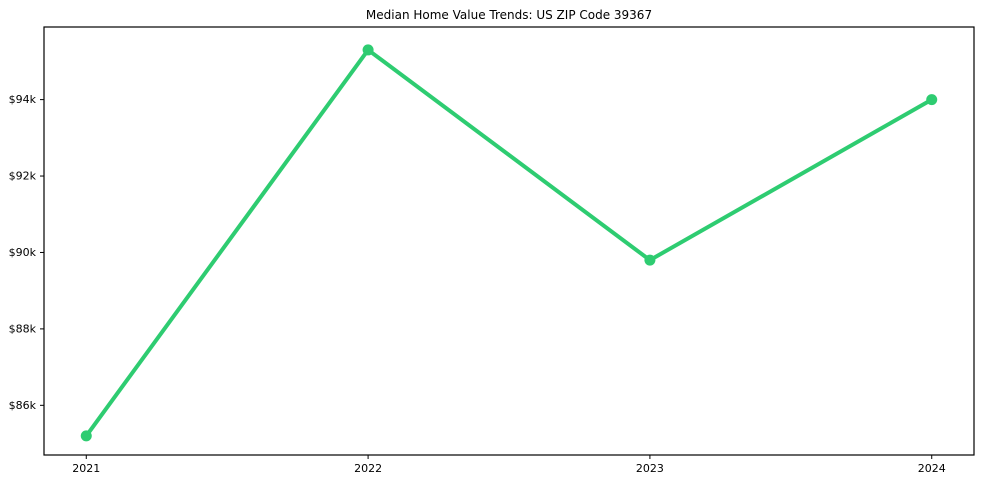 This screenshot has width=989, height=490. Describe the element at coordinates (932, 468) in the screenshot. I see `x-tick-label: 2024` at that location.